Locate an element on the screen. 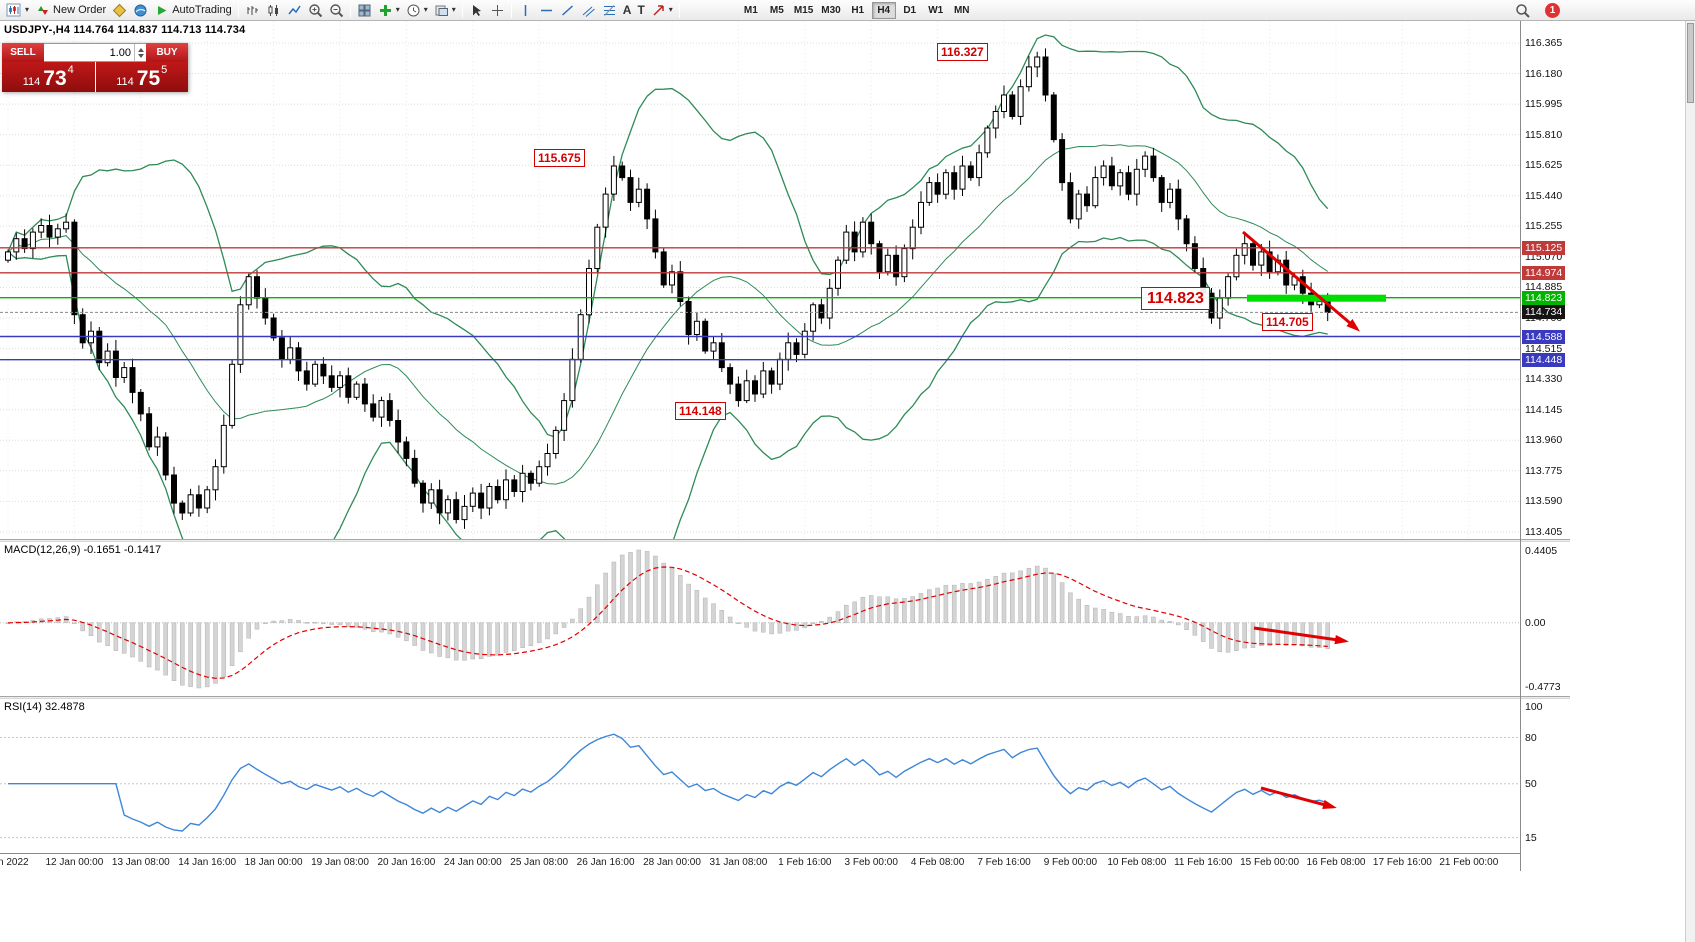 The height and width of the screenshot is (942, 1695). sell-price-display: 114 73 4 is located at coordinates (48, 77).